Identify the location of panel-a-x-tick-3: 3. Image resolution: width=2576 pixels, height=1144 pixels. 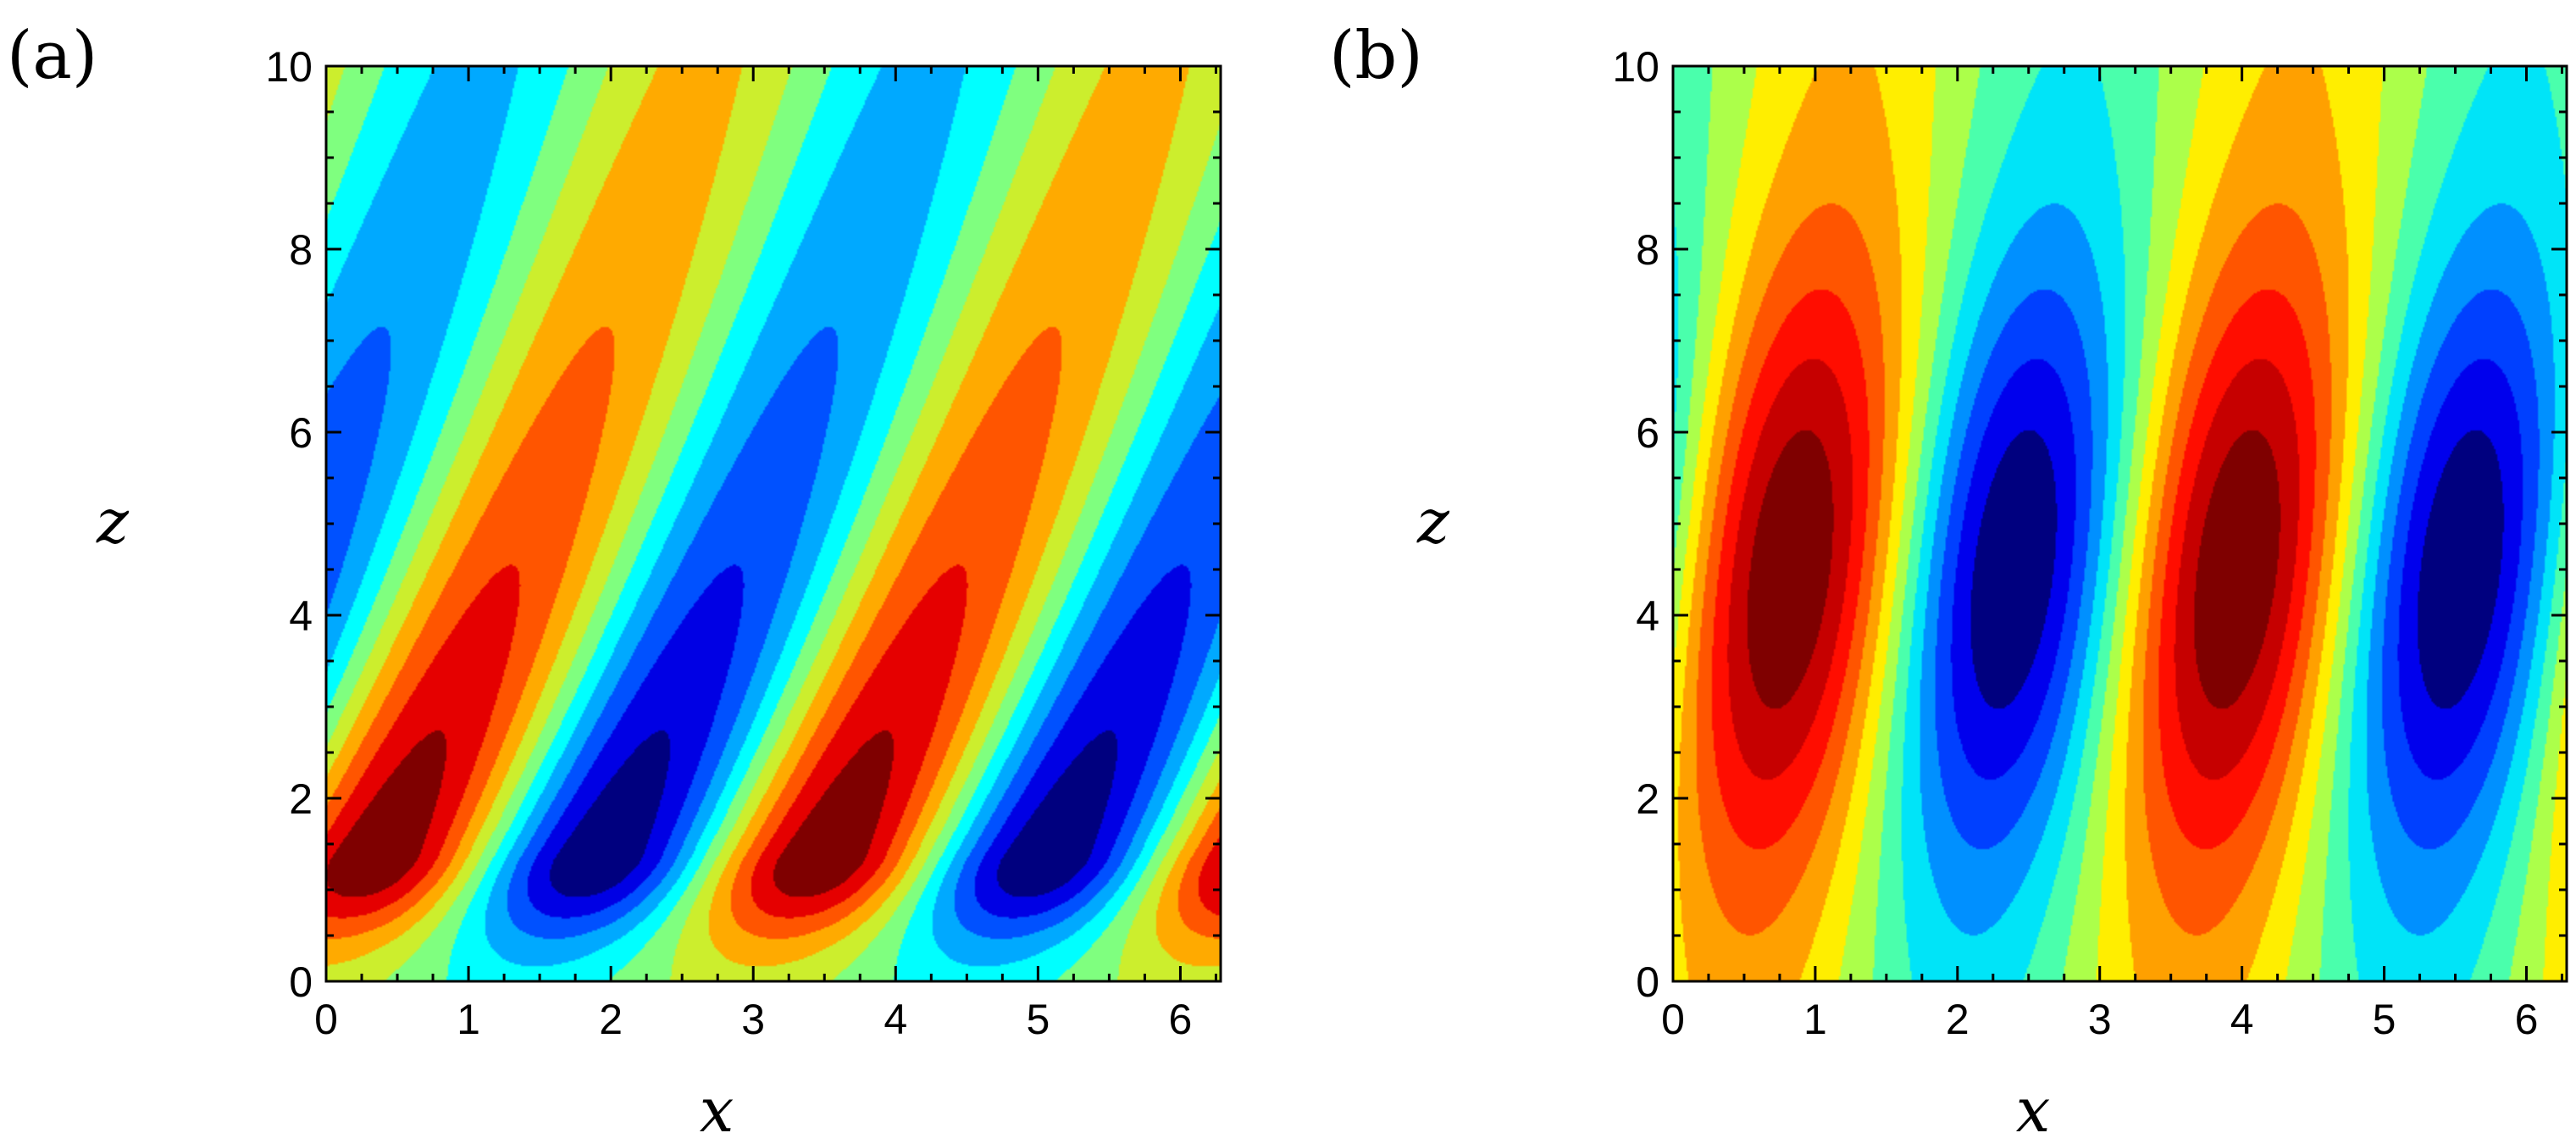
(753, 1019).